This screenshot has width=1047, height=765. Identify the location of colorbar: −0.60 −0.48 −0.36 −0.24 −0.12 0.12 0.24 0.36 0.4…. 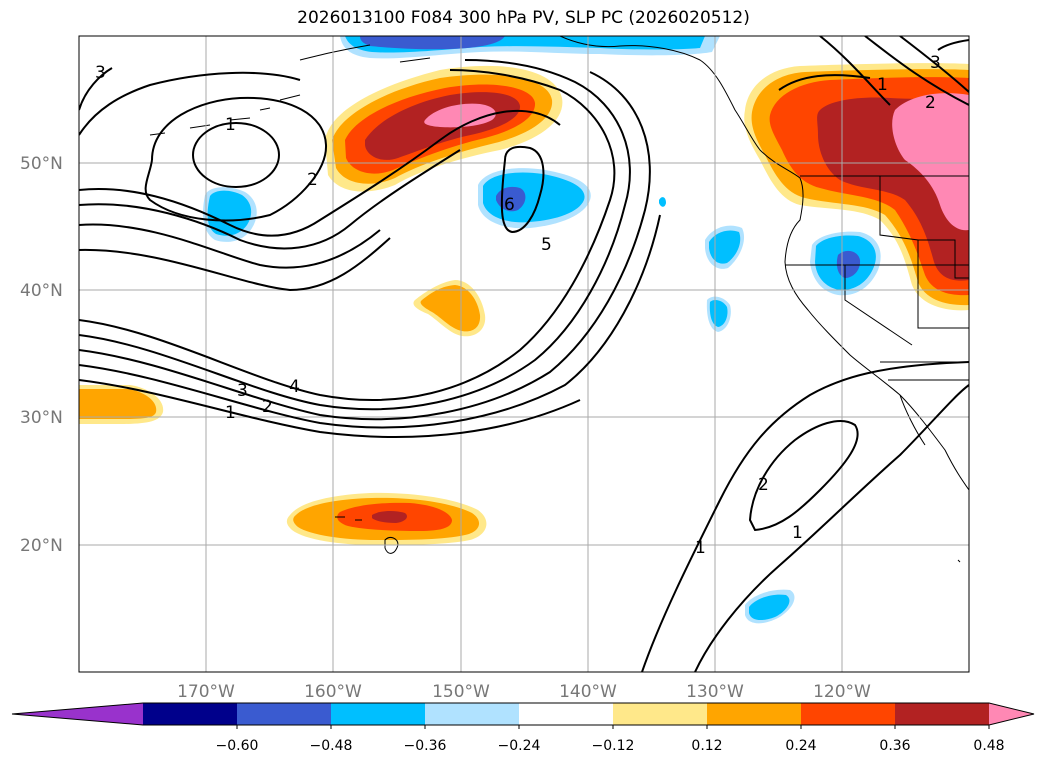
(523, 728).